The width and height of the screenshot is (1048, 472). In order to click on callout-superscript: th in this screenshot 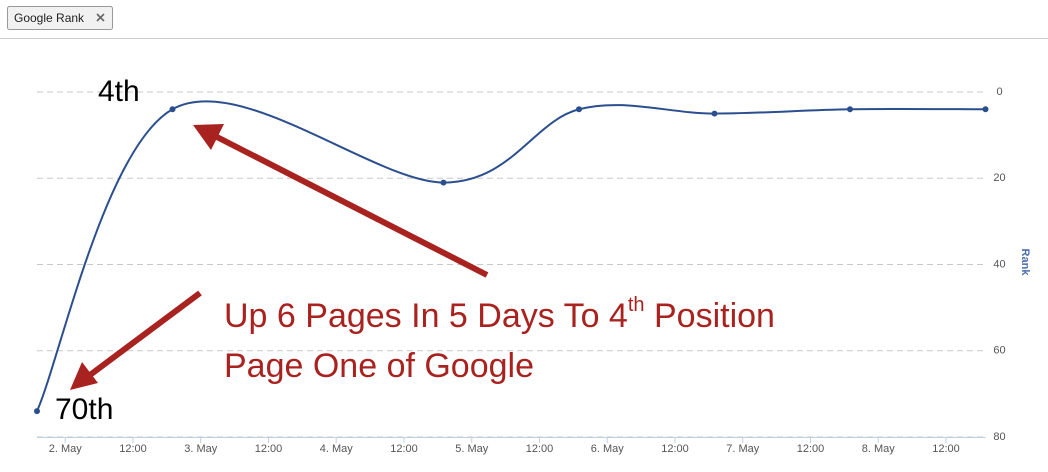, I will do `click(636, 305)`.